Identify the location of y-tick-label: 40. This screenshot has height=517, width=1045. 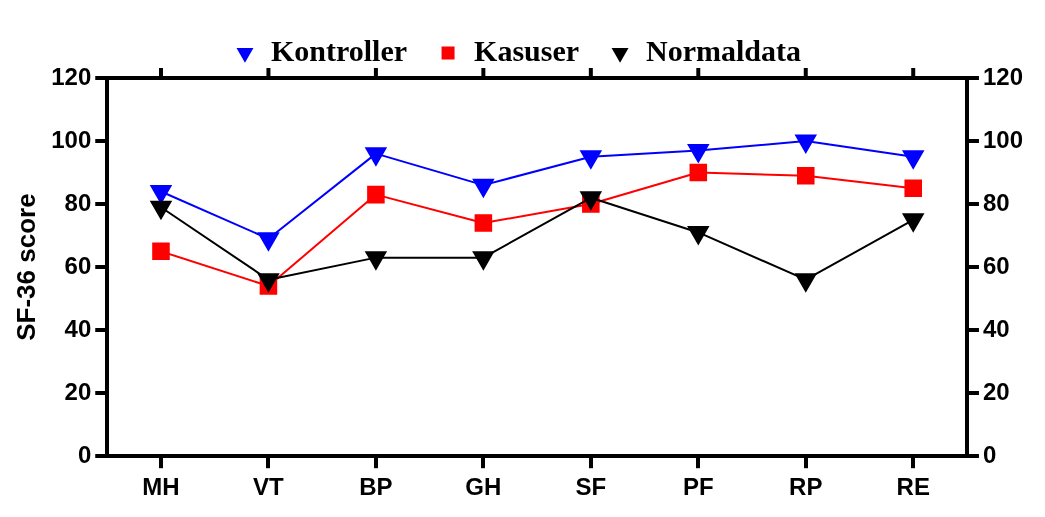
(78, 328).